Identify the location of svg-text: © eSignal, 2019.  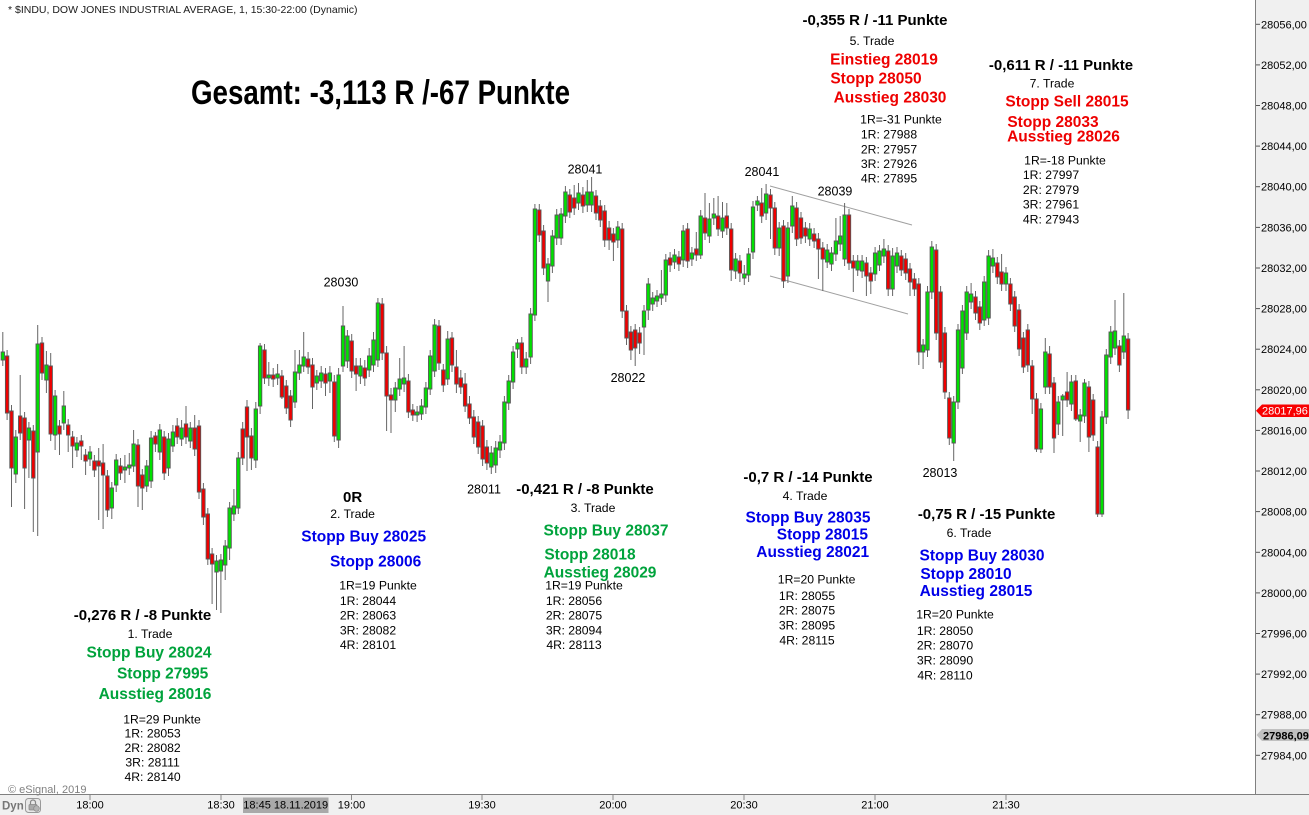
(47, 790).